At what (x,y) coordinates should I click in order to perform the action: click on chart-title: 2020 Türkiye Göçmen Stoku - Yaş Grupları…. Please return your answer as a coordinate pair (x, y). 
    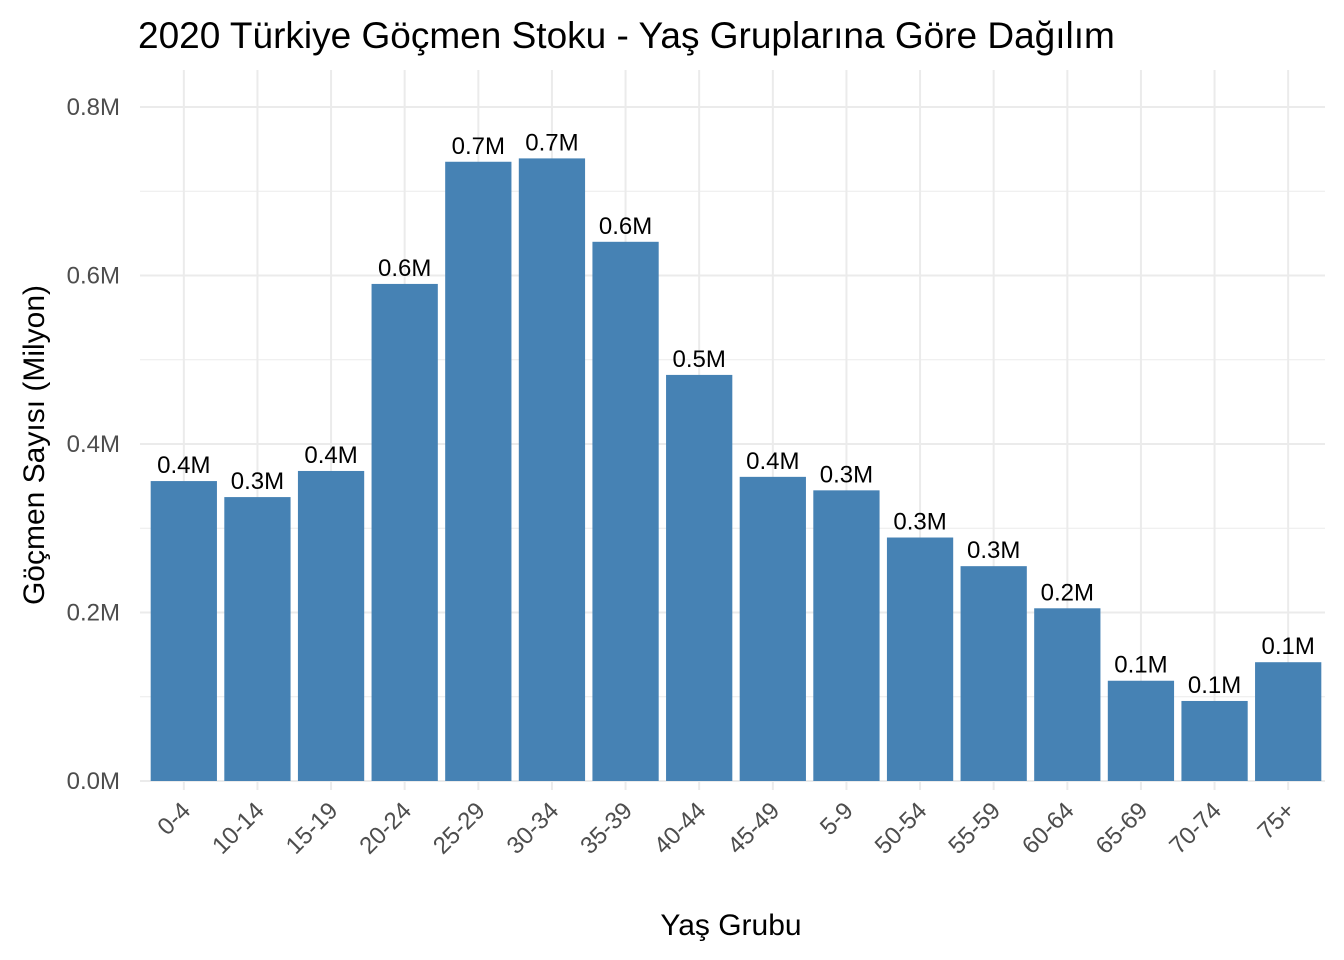
    Looking at the image, I should click on (626, 35).